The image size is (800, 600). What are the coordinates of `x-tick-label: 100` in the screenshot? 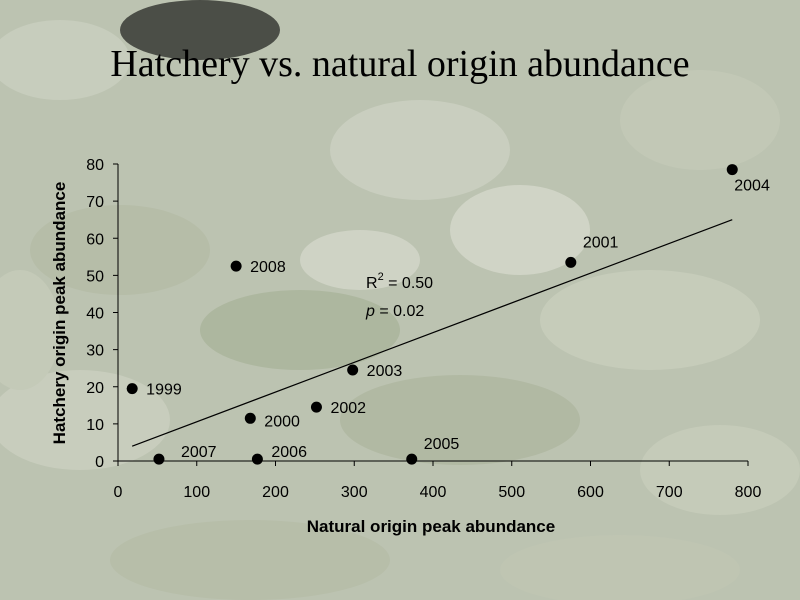 It's located at (196, 492).